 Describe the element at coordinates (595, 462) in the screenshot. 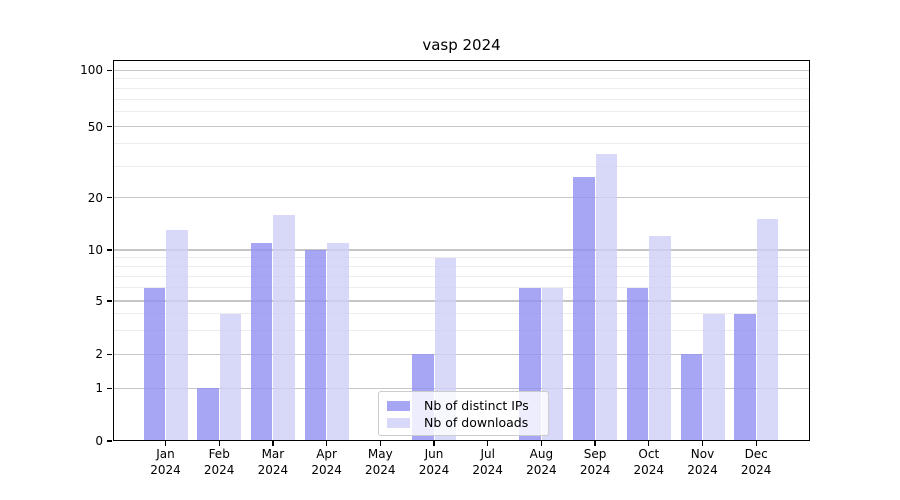

I see `x-tick-label-sep: Sep 2024` at that location.